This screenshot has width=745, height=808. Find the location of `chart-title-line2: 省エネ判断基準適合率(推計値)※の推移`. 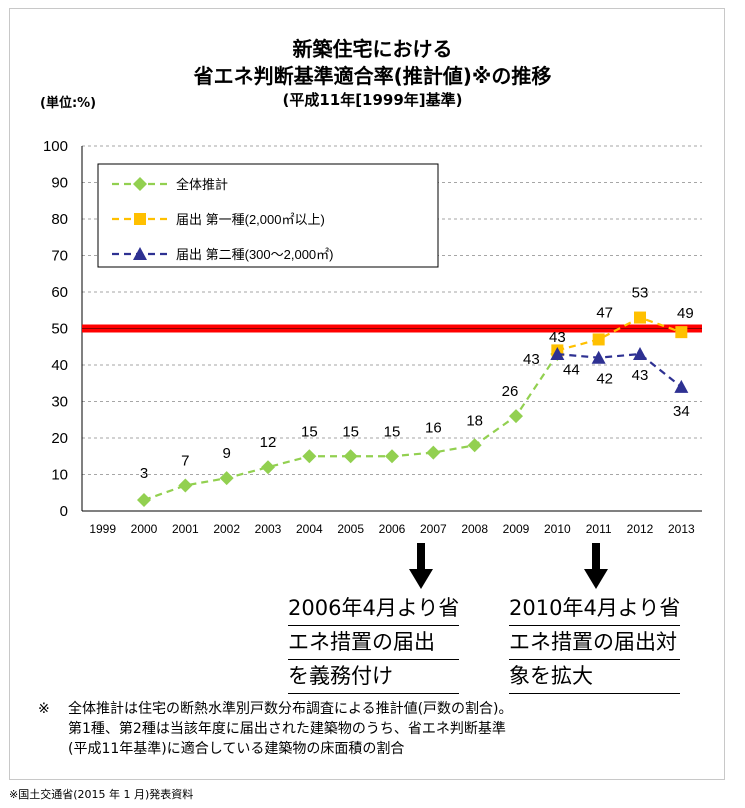

chart-title-line2: 省エネ判断基準適合率(推計値)※の推移 is located at coordinates (372, 76).